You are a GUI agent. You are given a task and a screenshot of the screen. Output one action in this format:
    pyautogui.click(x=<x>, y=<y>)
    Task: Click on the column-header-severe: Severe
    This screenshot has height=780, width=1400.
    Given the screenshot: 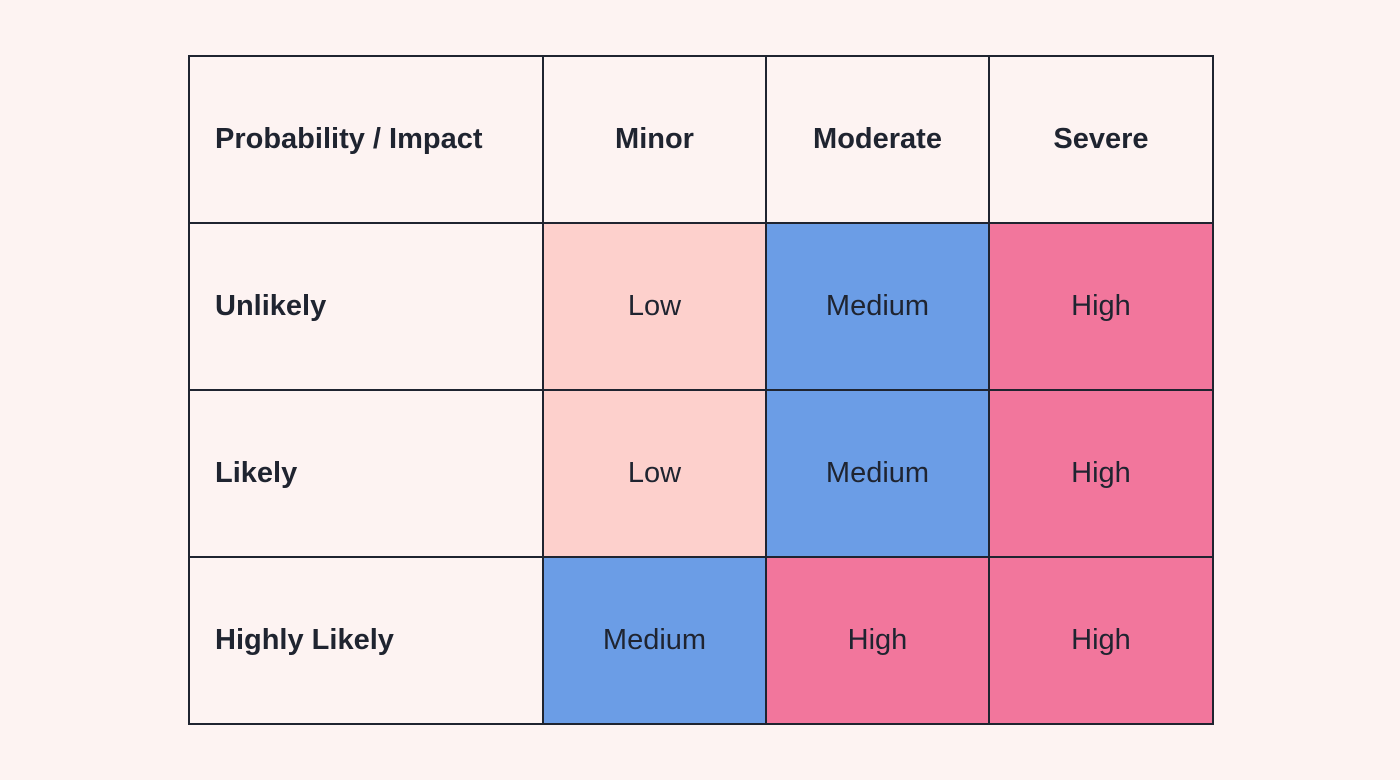 What is the action you would take?
    pyautogui.click(x=1101, y=139)
    